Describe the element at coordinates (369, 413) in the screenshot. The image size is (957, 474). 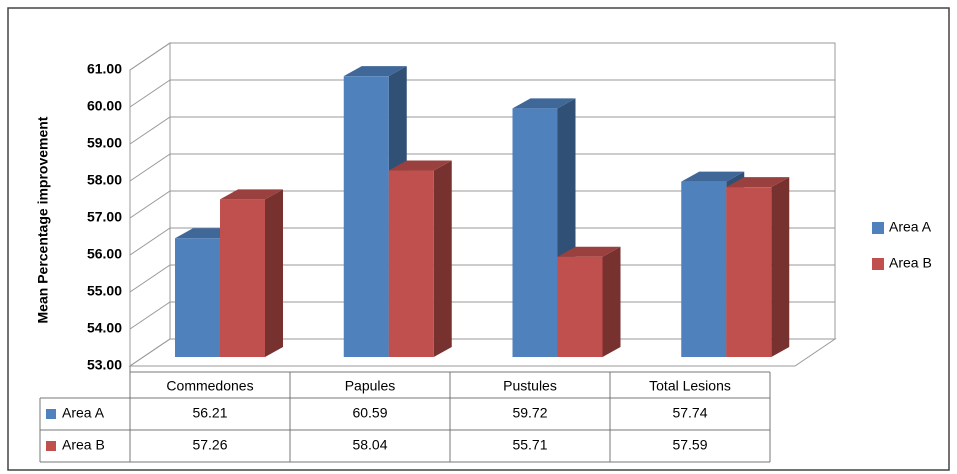
I see `table-cell: 60.59` at that location.